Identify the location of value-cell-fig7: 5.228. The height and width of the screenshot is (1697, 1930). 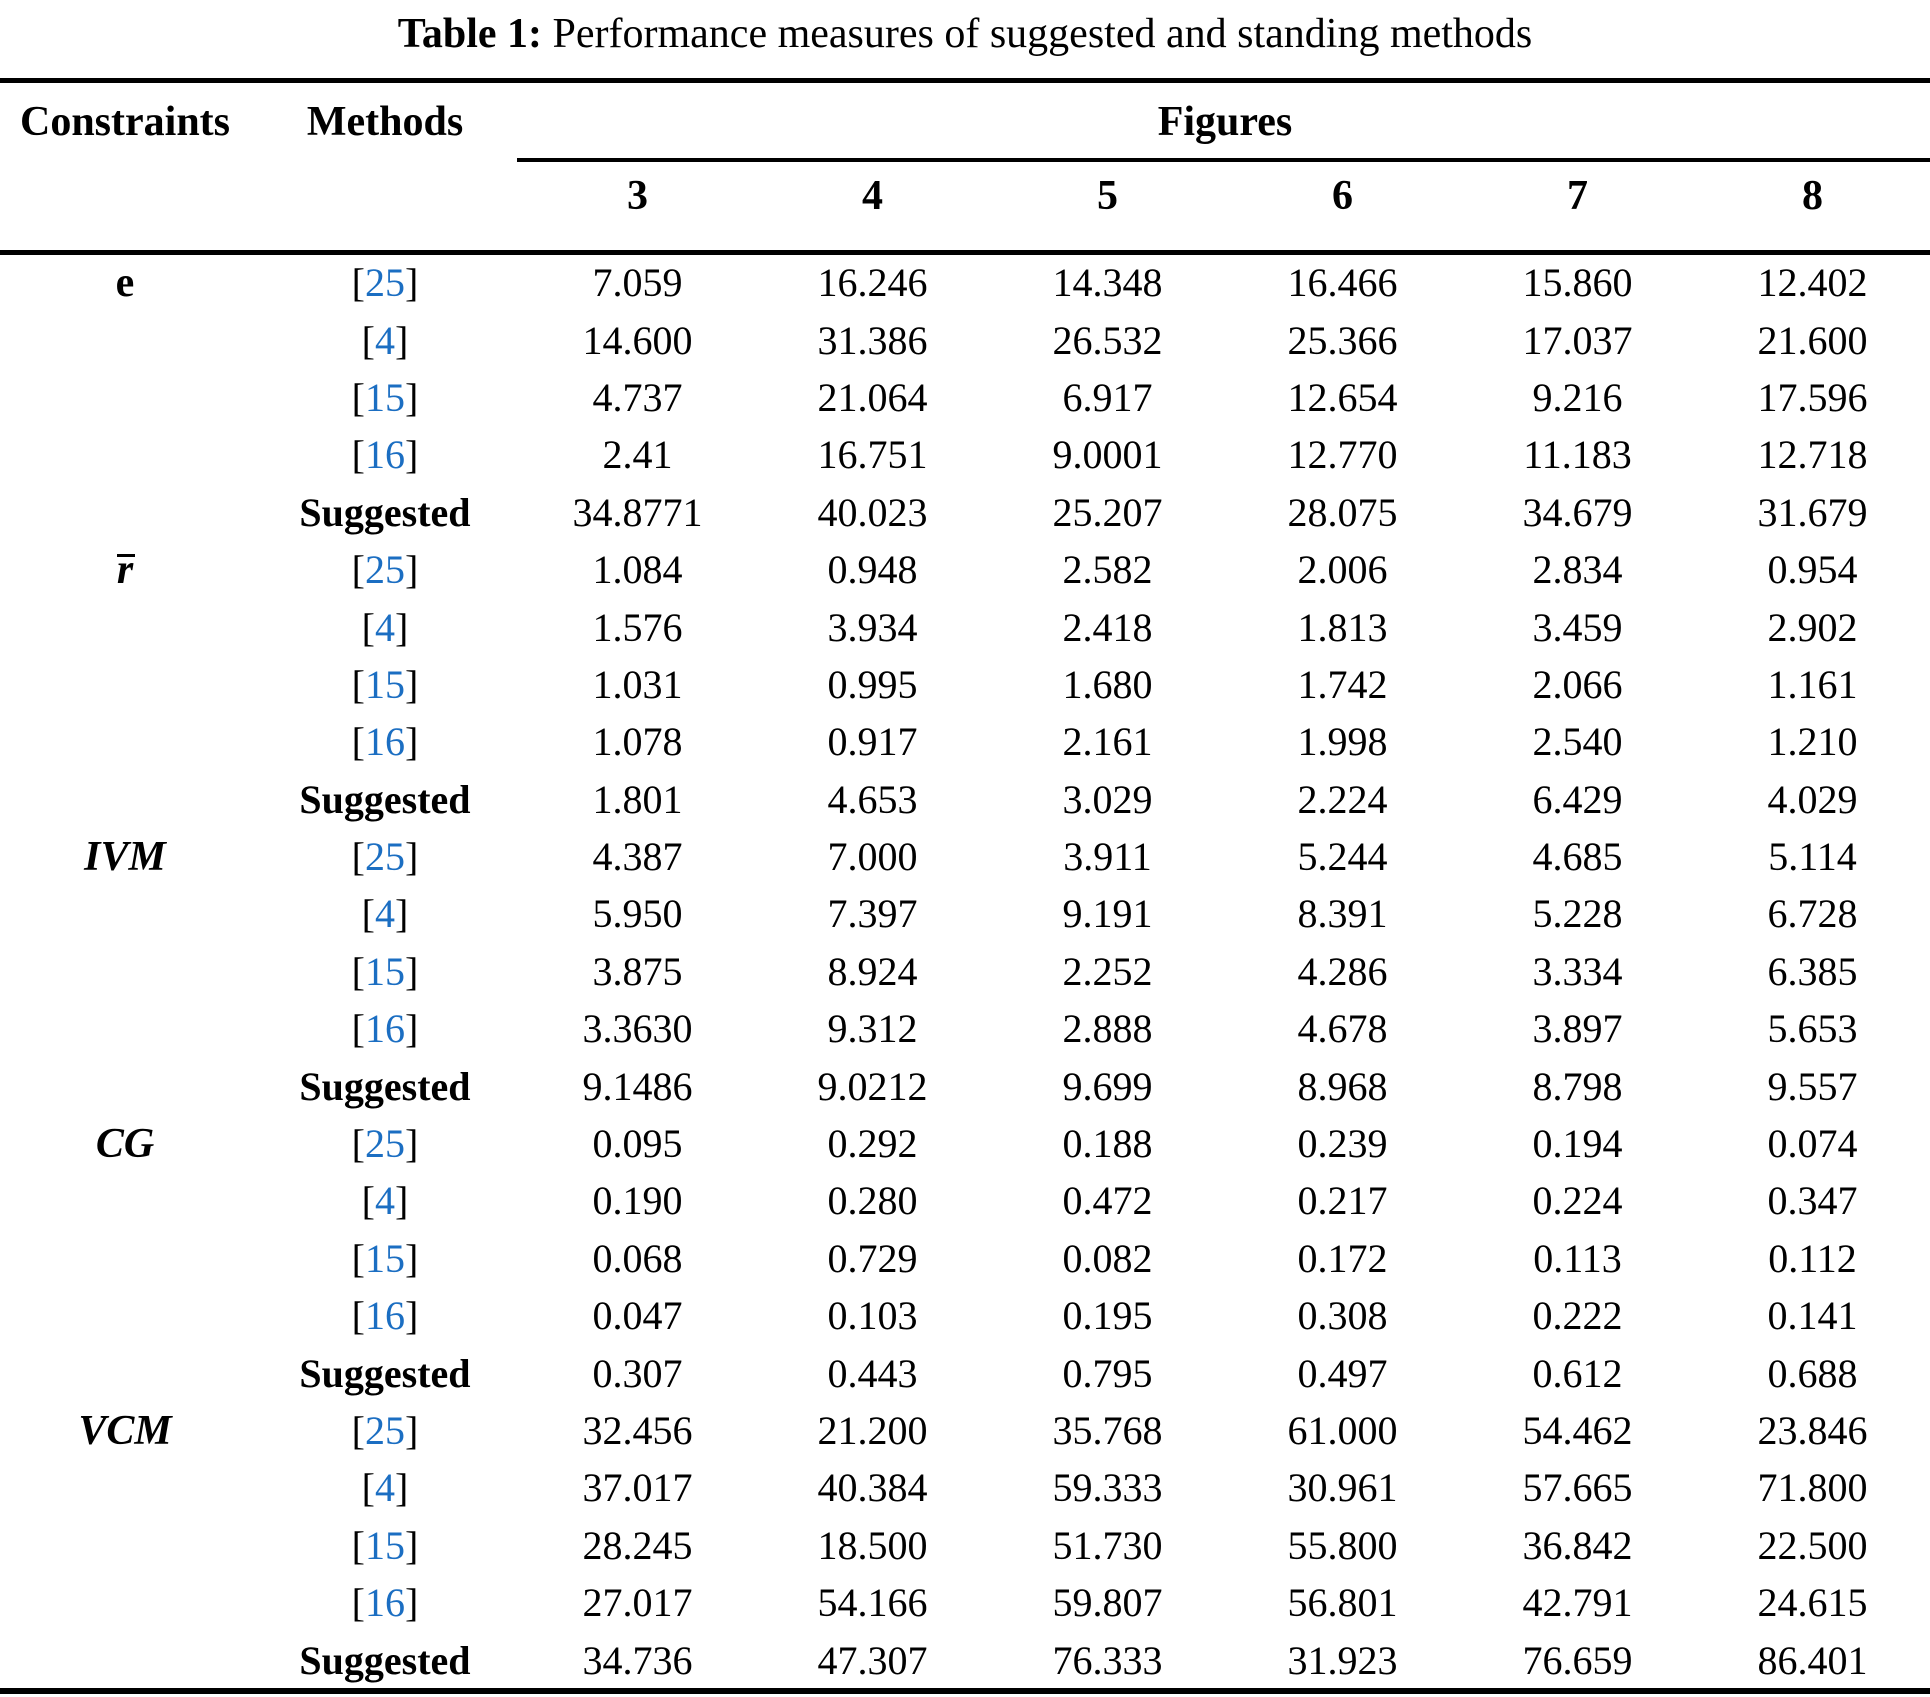
(1577, 914).